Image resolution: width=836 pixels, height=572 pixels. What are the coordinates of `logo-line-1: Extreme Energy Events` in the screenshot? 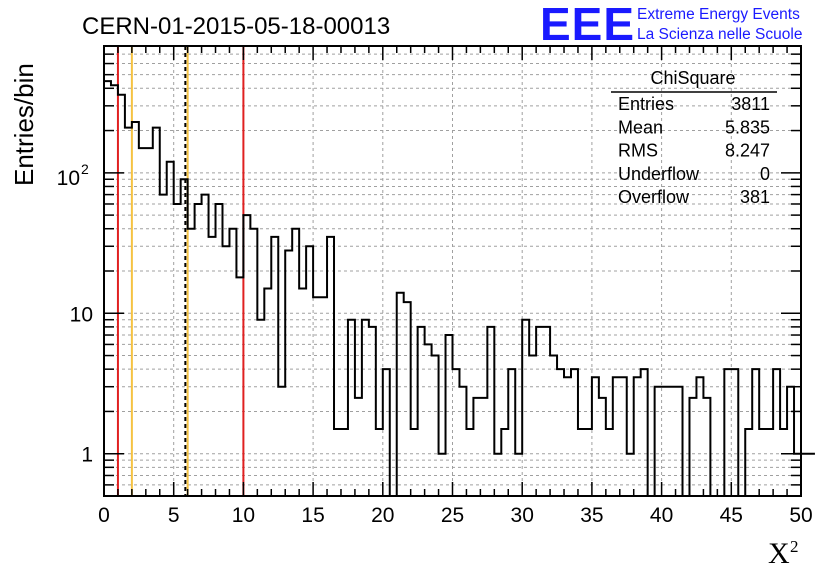 It's located at (718, 14).